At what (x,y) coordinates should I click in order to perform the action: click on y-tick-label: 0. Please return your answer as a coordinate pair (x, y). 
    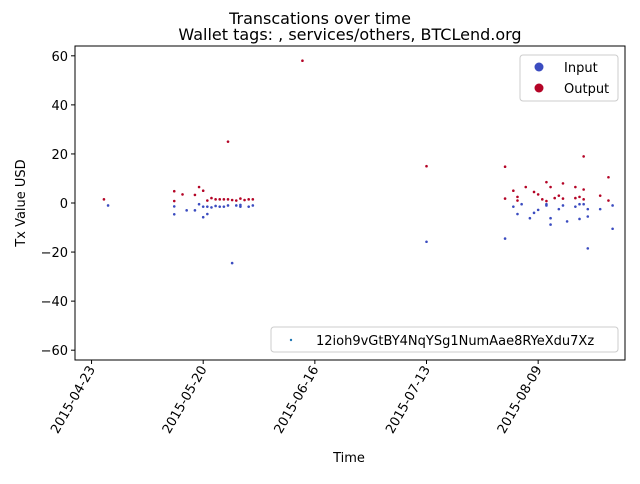
    Looking at the image, I should click on (64, 204).